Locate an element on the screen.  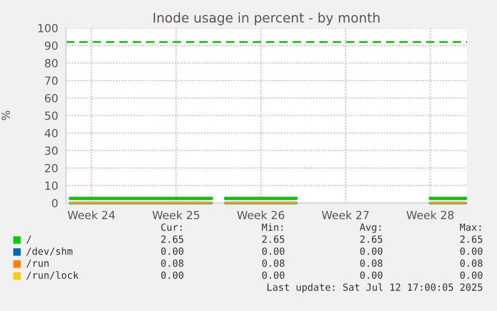
legend-label: /dev/shm is located at coordinates (49, 251).